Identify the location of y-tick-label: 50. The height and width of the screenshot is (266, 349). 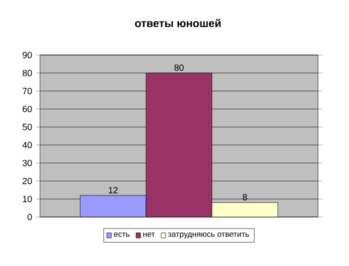
(27, 127).